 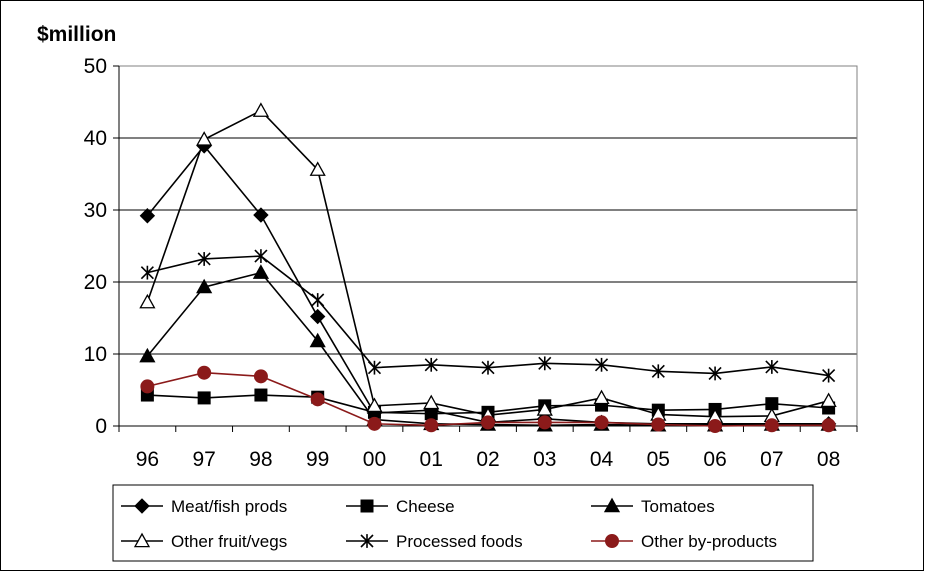 What do you see at coordinates (101, 426) in the screenshot?
I see `y-tick-label: 0` at bounding box center [101, 426].